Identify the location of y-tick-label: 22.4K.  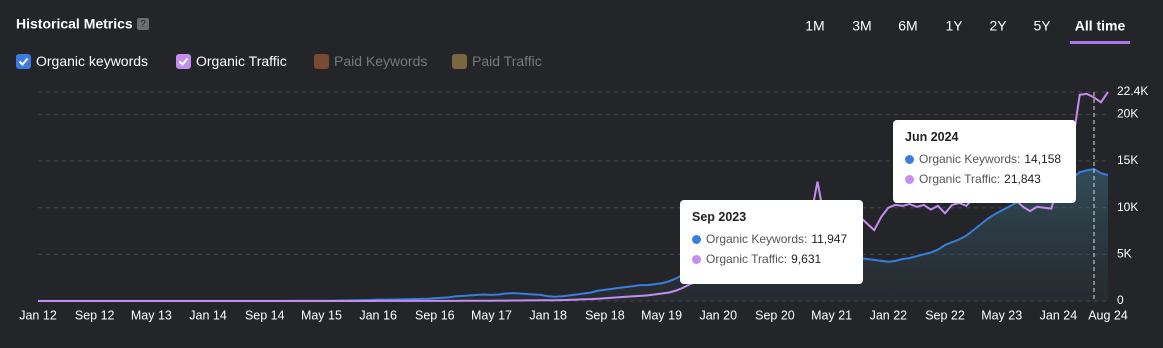
(1132, 91).